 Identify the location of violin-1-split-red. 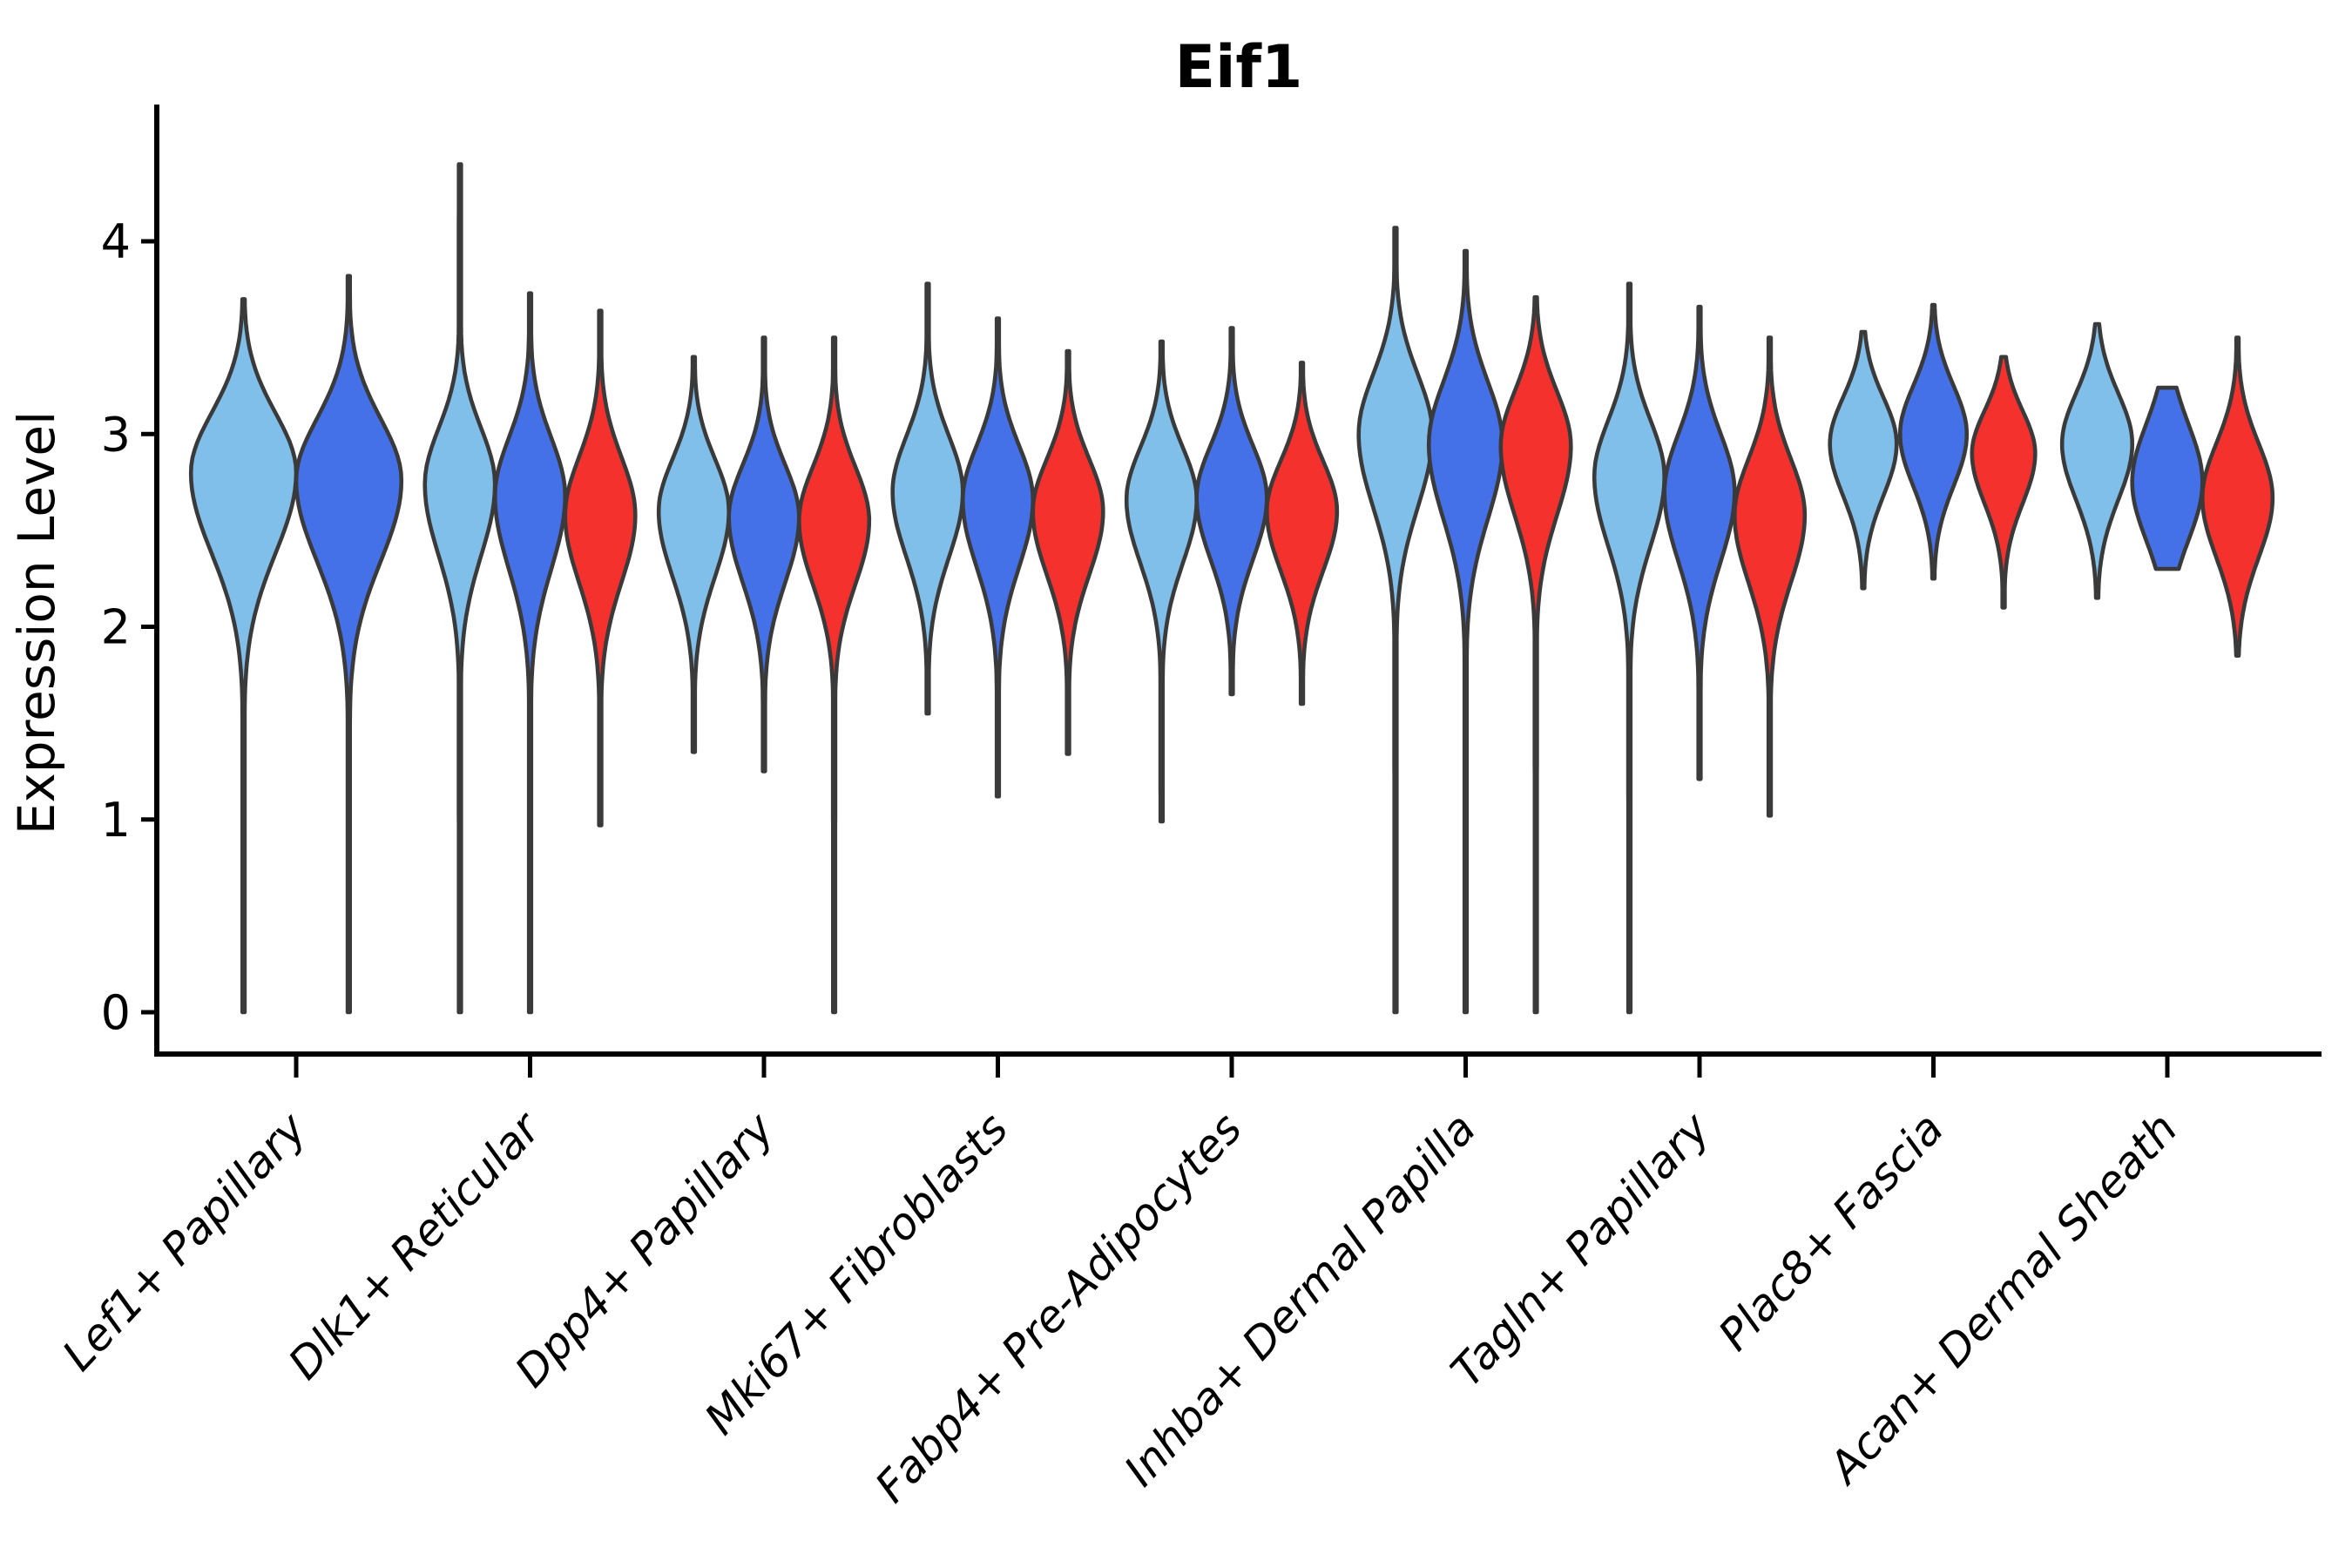
(600, 568).